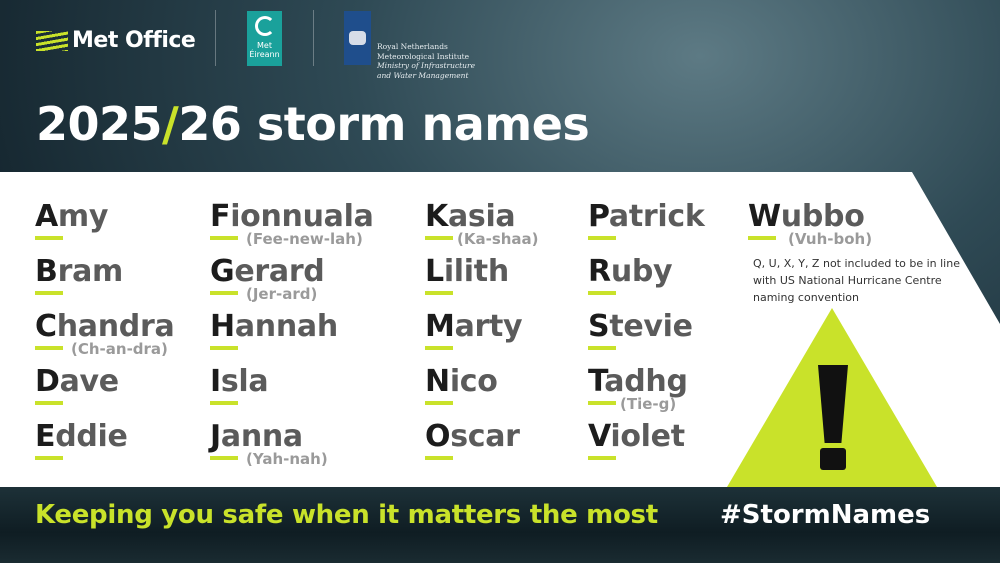  What do you see at coordinates (292, 216) in the screenshot?
I see `name-text: Fionnuala` at bounding box center [292, 216].